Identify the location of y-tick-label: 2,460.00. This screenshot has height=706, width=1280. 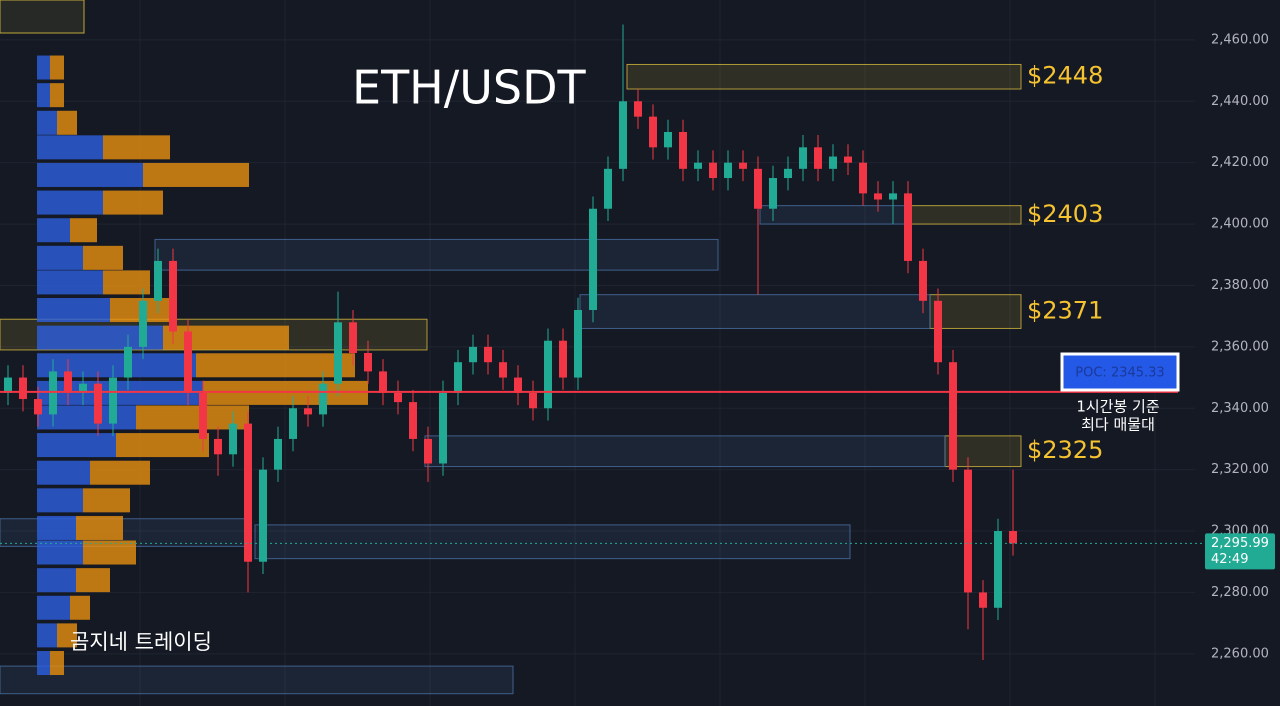
(1240, 39).